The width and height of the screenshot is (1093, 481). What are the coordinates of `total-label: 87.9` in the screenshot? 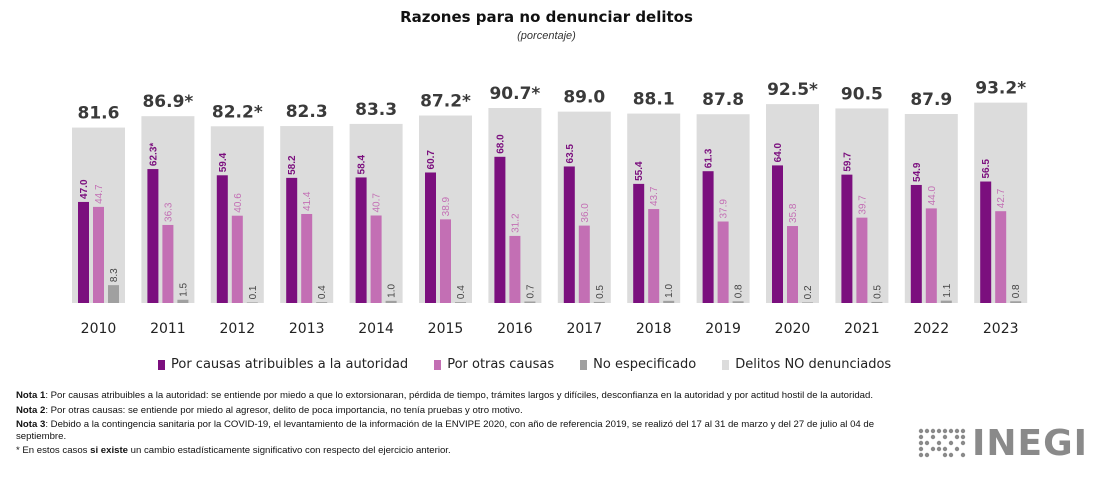 It's located at (931, 100).